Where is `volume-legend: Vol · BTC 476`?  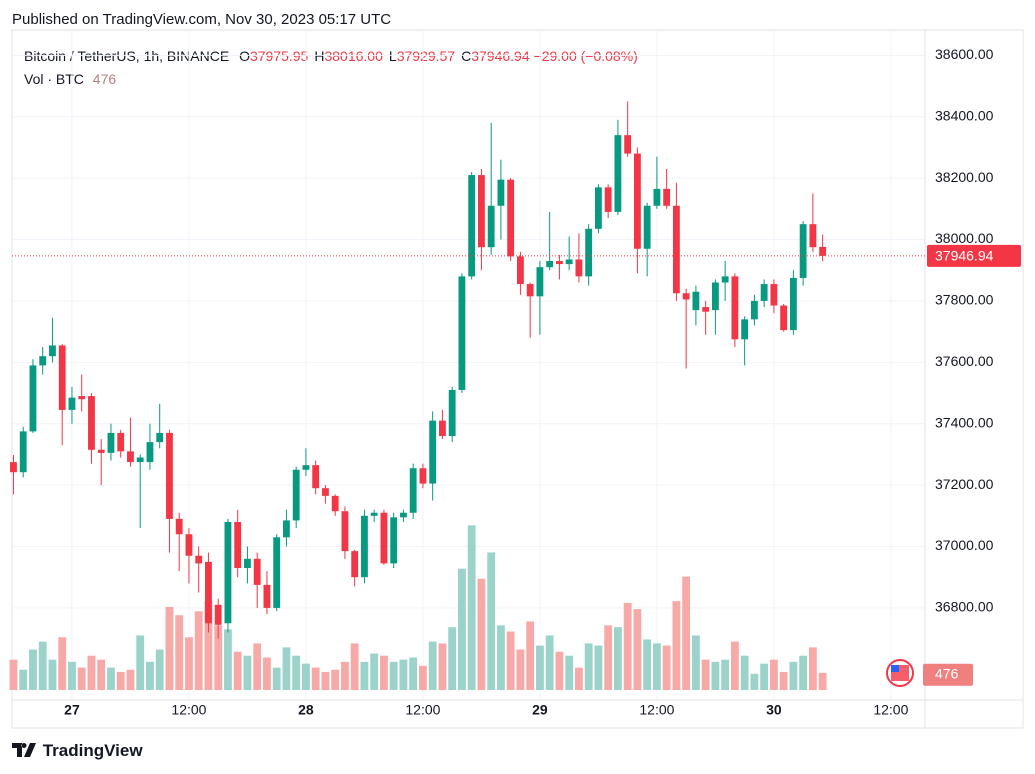
volume-legend: Vol · BTC 476 is located at coordinates (70, 79).